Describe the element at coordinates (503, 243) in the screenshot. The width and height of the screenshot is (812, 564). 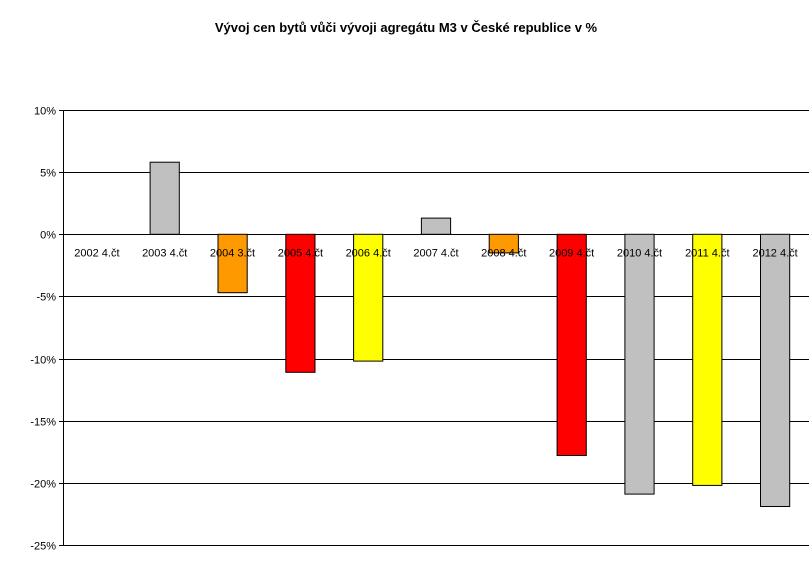
I see `bar-2008-4-t` at that location.